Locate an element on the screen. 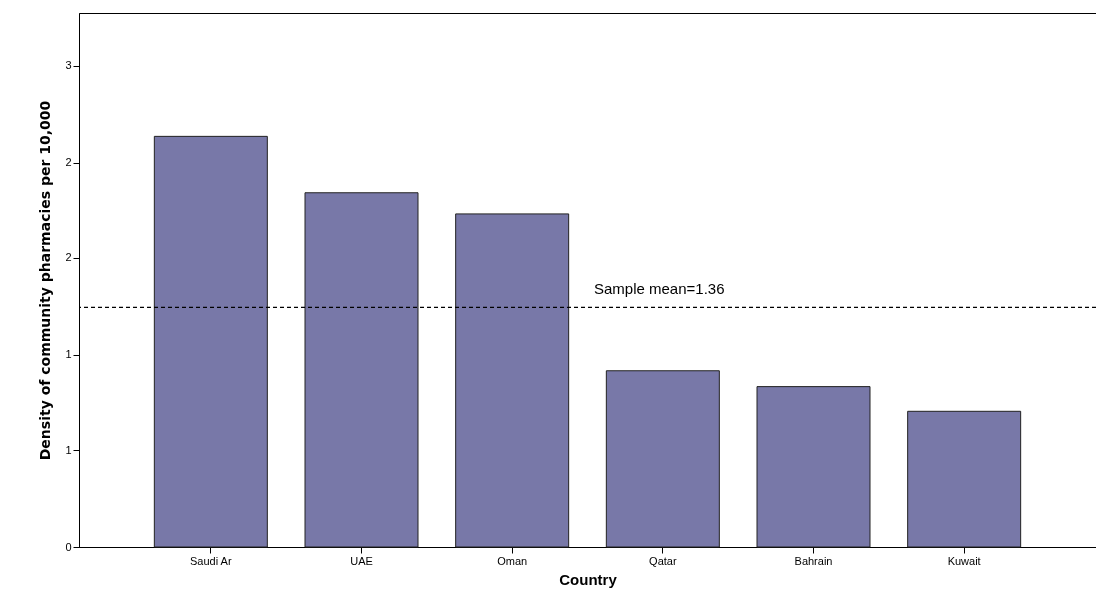  ref-line-label: Sample mean=1.36 is located at coordinates (659, 289).